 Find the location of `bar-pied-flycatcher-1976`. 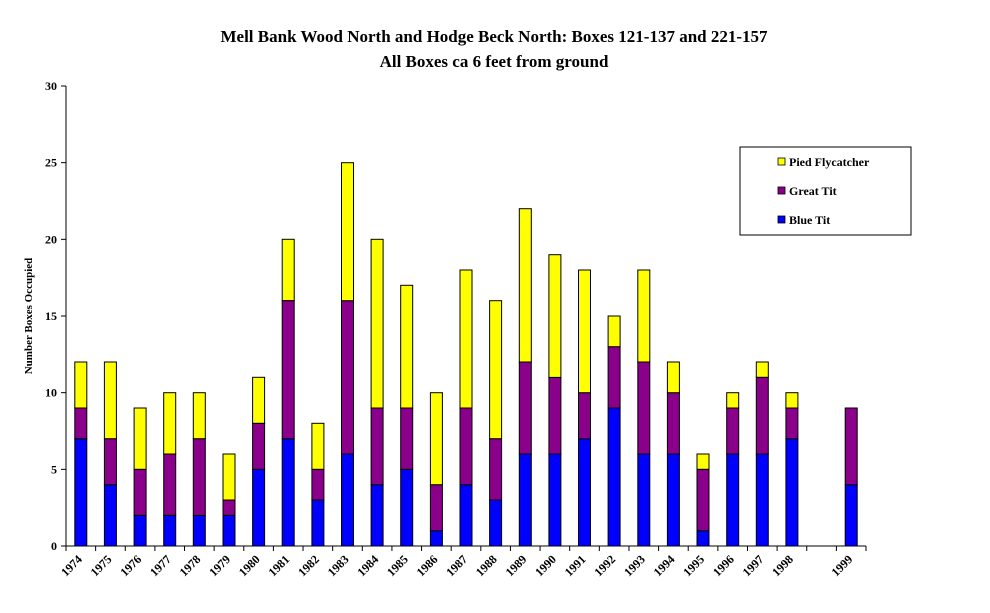

bar-pied-flycatcher-1976 is located at coordinates (140, 438).